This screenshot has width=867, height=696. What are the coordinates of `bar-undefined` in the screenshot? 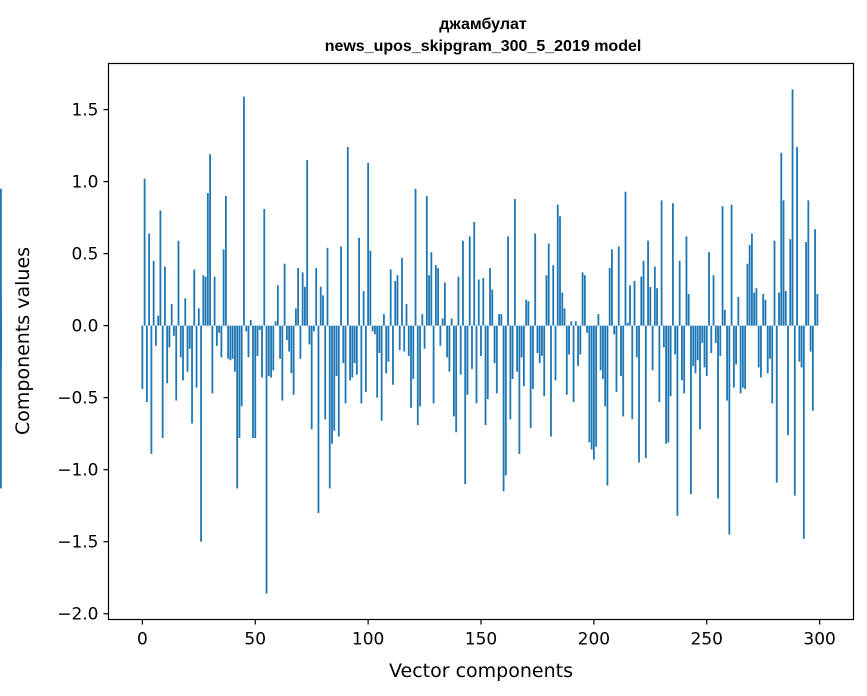 It's located at (1, 257).